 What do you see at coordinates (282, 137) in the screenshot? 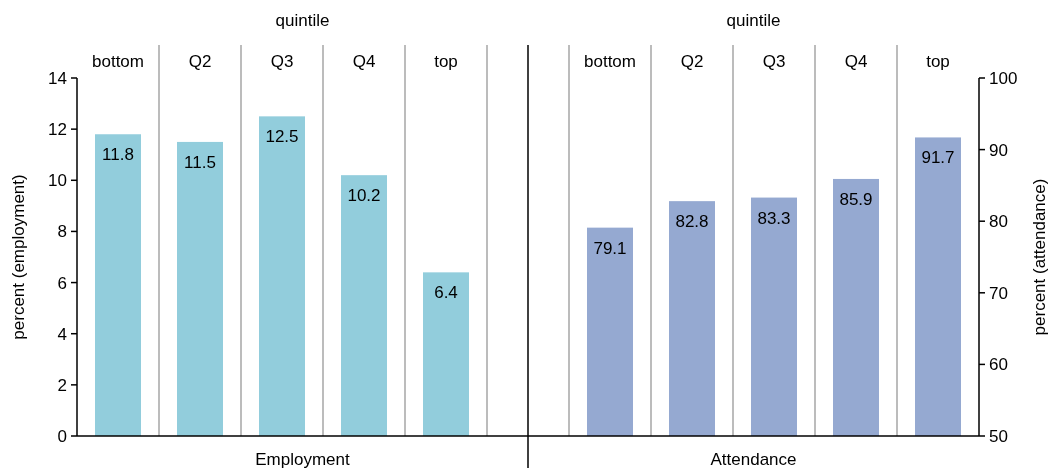
I see `data-label: 12.5` at bounding box center [282, 137].